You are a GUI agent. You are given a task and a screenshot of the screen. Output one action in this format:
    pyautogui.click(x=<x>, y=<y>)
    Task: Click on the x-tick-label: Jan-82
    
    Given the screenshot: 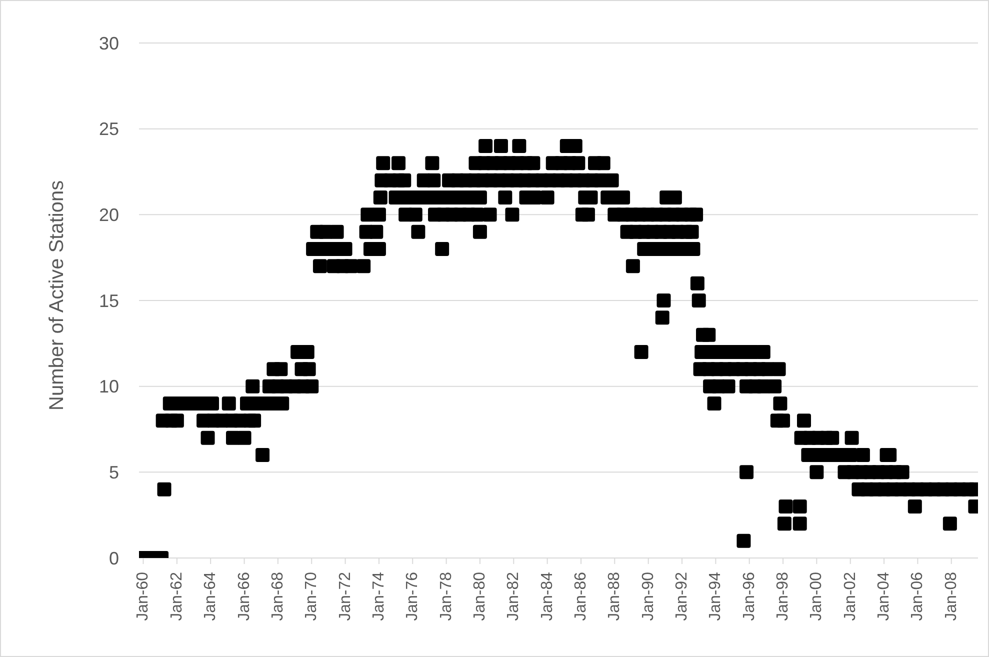 What is the action you would take?
    pyautogui.click(x=513, y=596)
    